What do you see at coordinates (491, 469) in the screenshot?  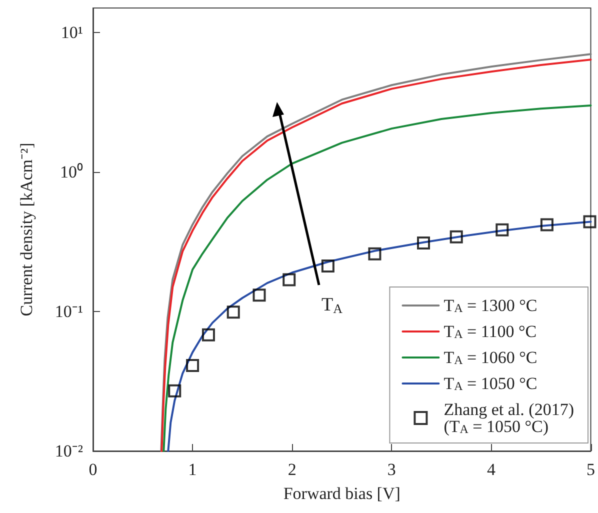 I see `x-tick-label: 4` at bounding box center [491, 469].